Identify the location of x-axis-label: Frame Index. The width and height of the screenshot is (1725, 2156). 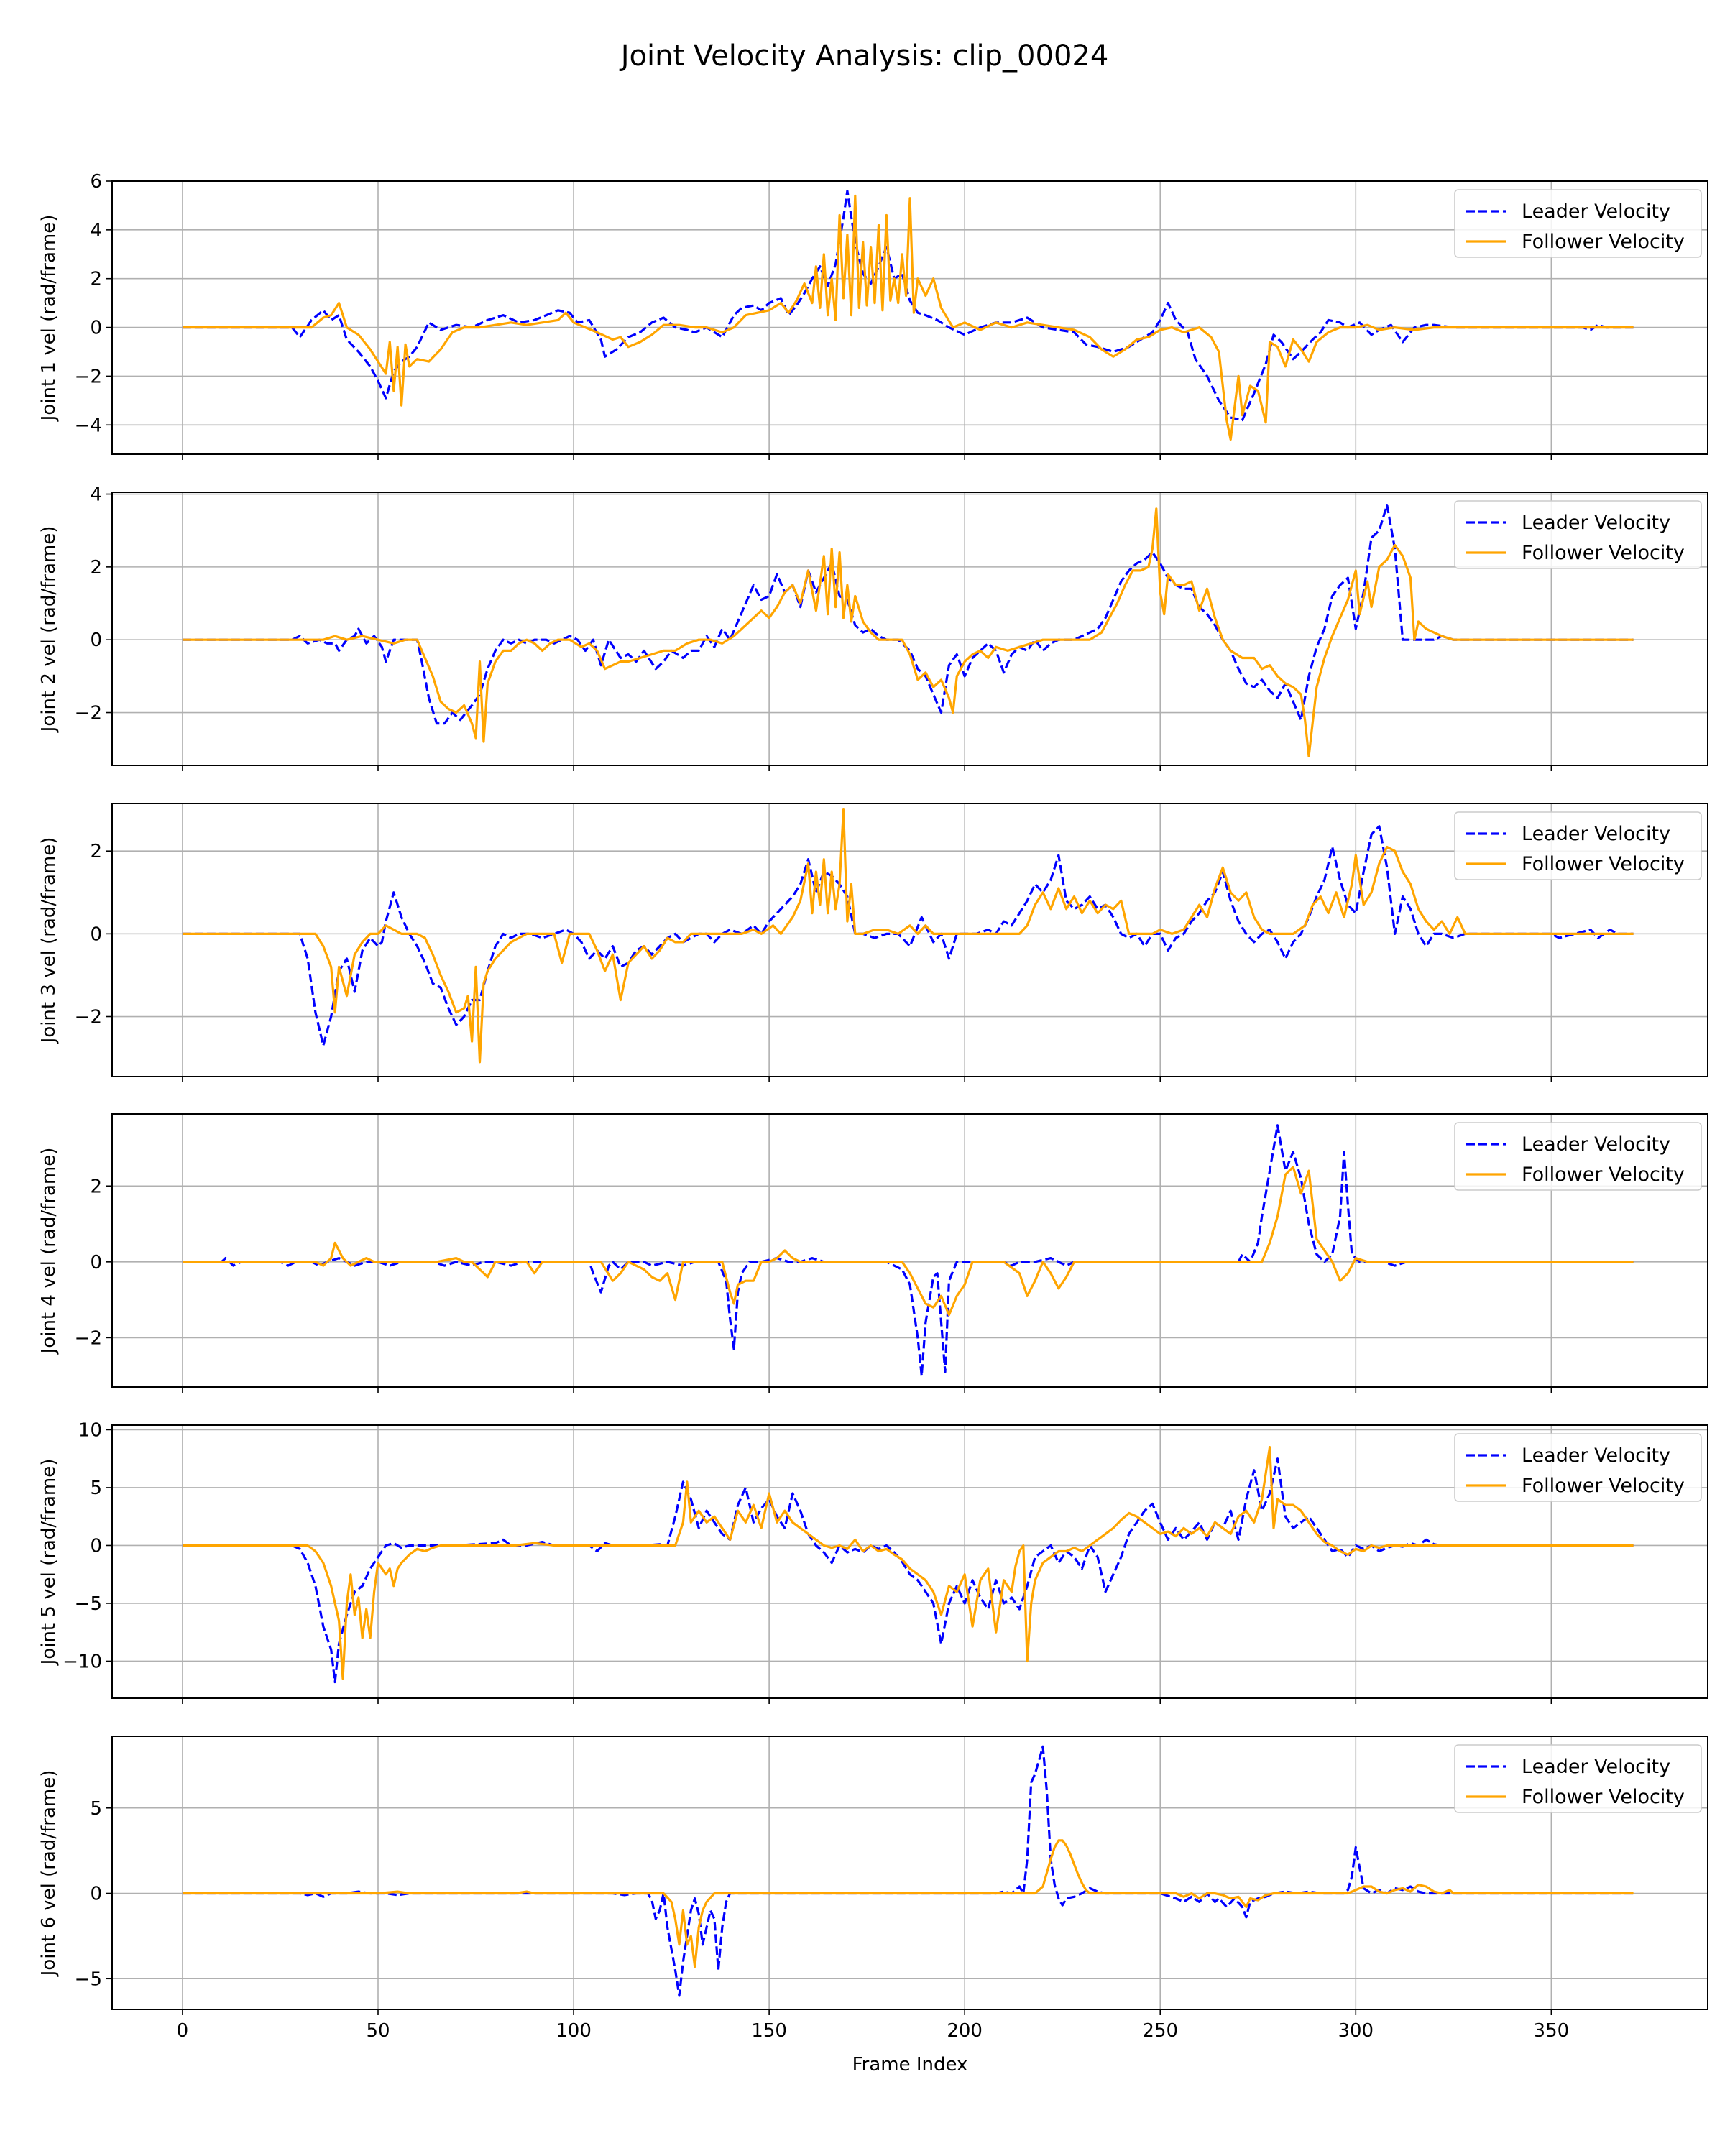
(910, 2065).